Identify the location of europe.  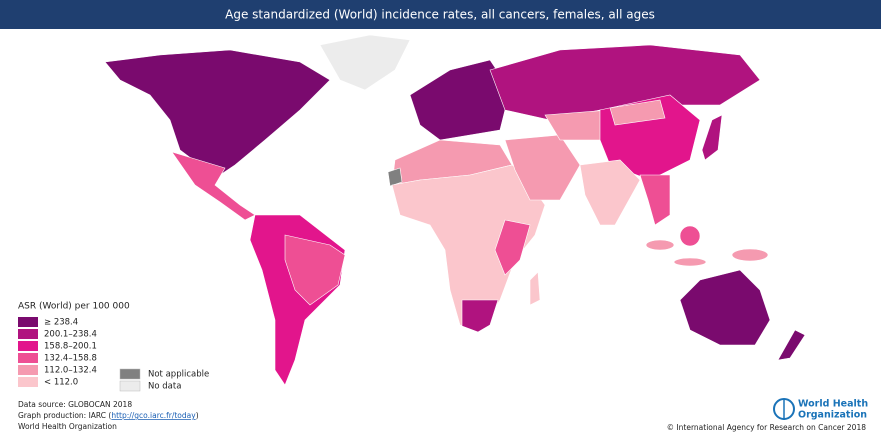
(460, 100).